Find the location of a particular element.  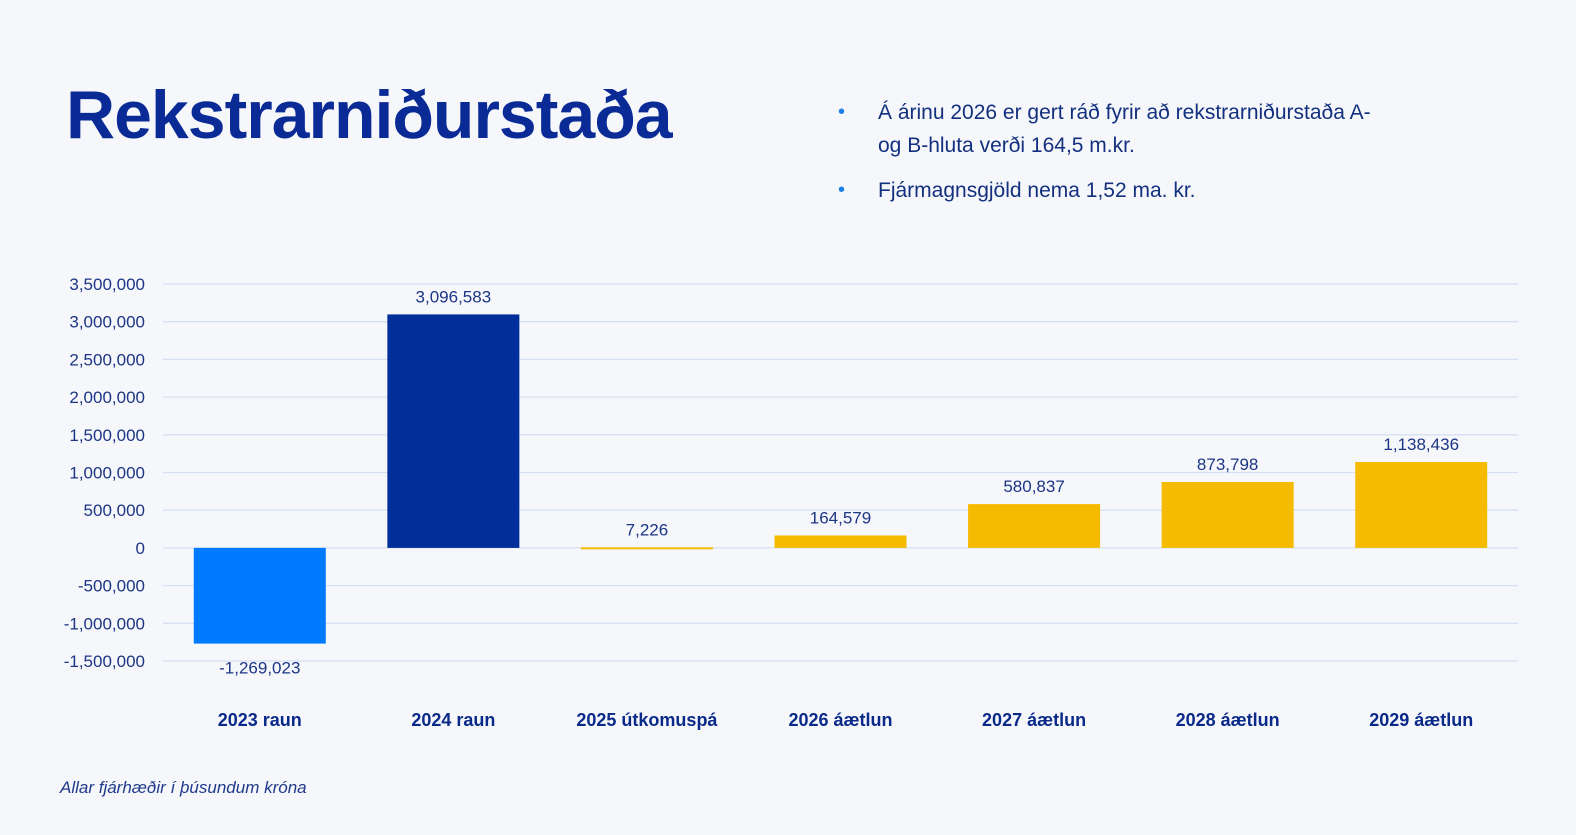

y-tick-label: 0 is located at coordinates (140, 548).